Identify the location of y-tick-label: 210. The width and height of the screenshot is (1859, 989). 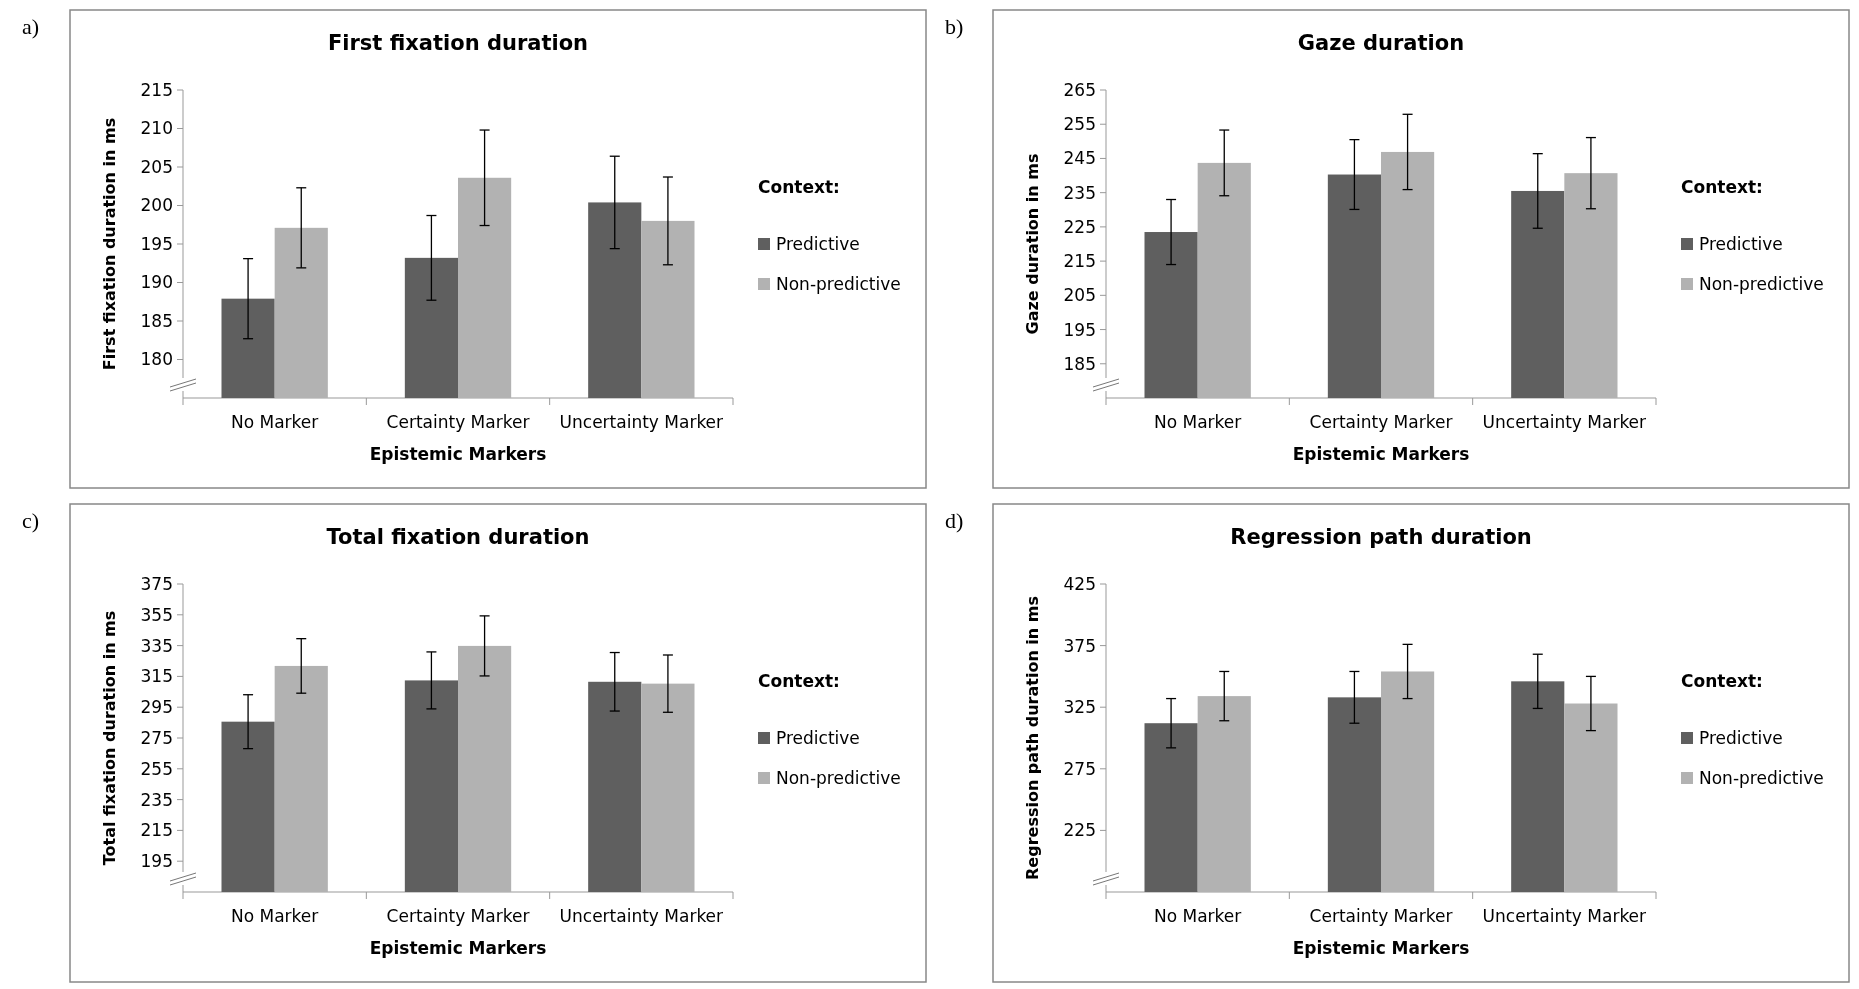
(156, 128).